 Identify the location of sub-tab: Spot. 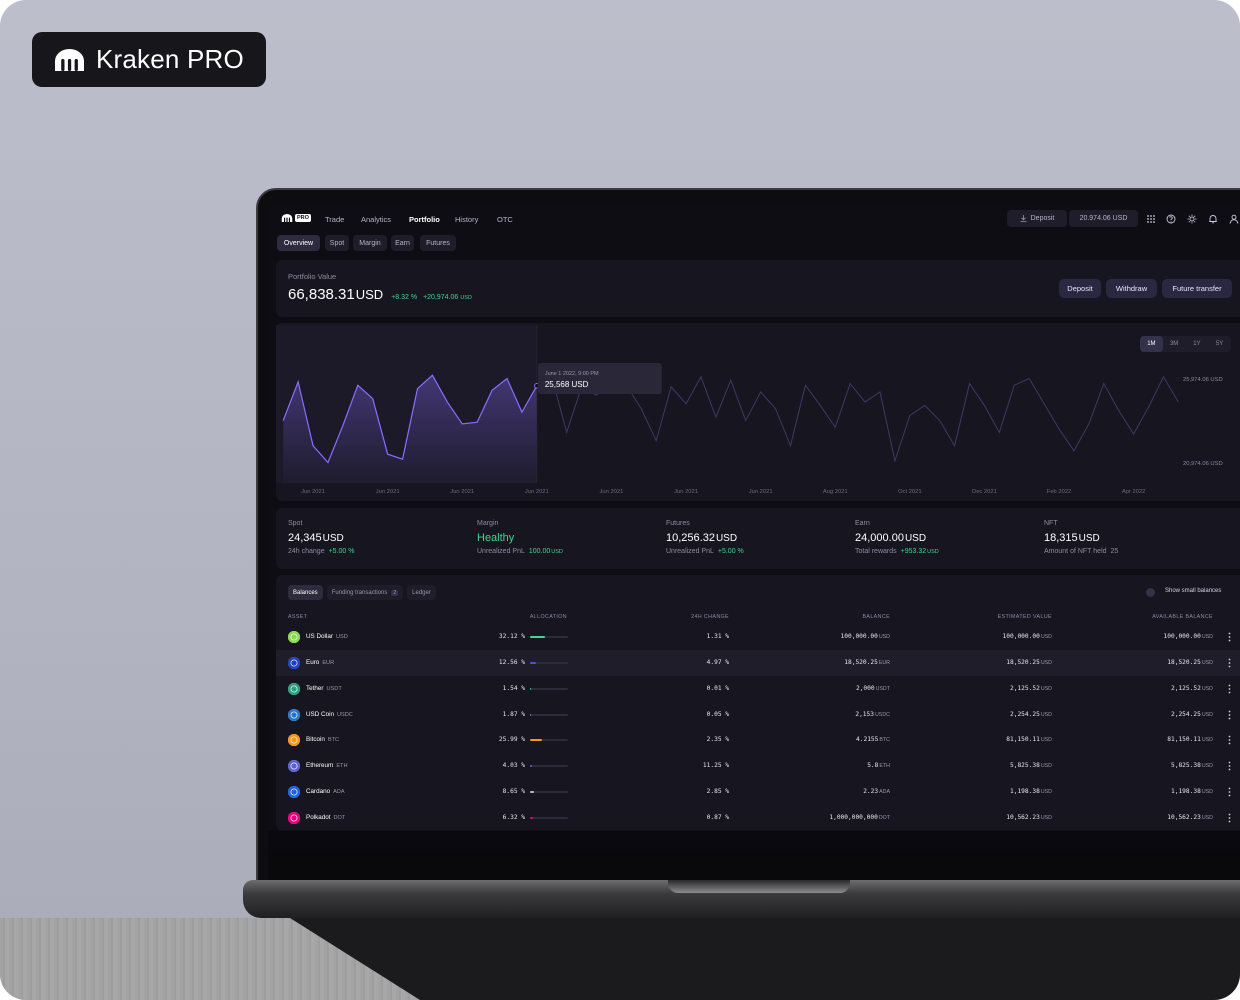
(337, 243).